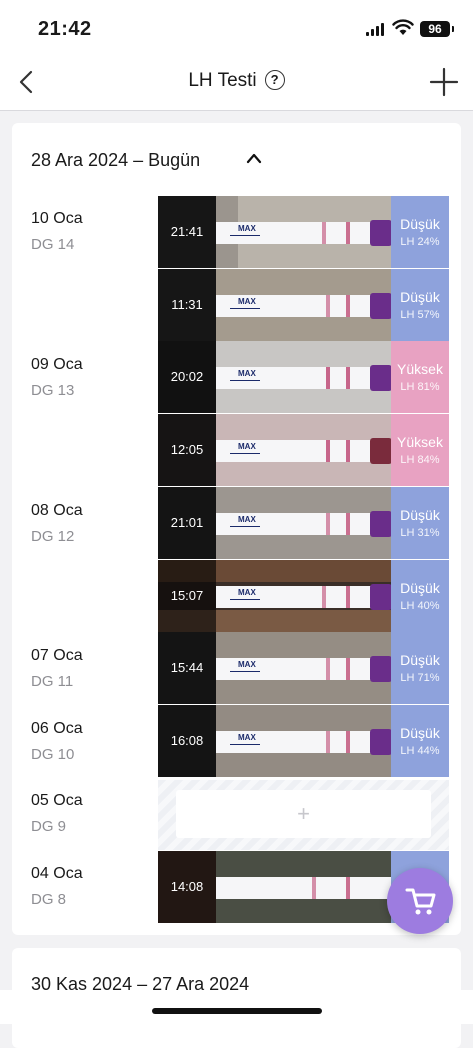 This screenshot has height=1048, width=473. I want to click on signal-icon, so click(376, 29).